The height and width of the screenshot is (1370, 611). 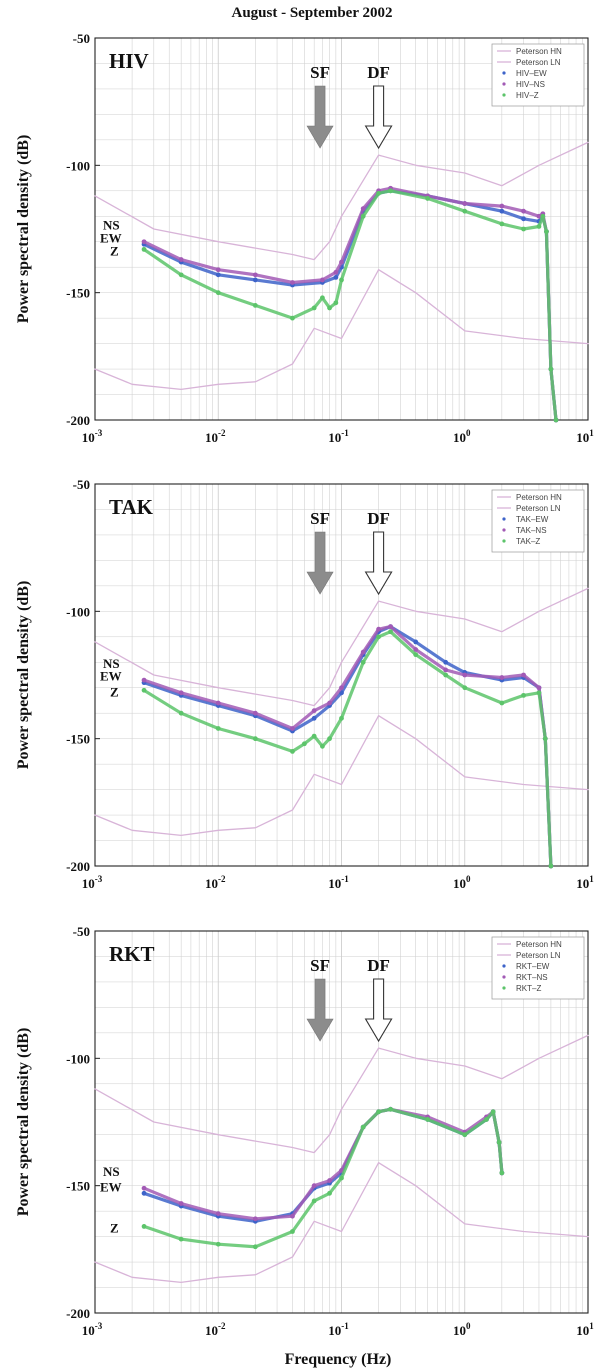 What do you see at coordinates (378, 518) in the screenshot?
I see `df-label: DF` at bounding box center [378, 518].